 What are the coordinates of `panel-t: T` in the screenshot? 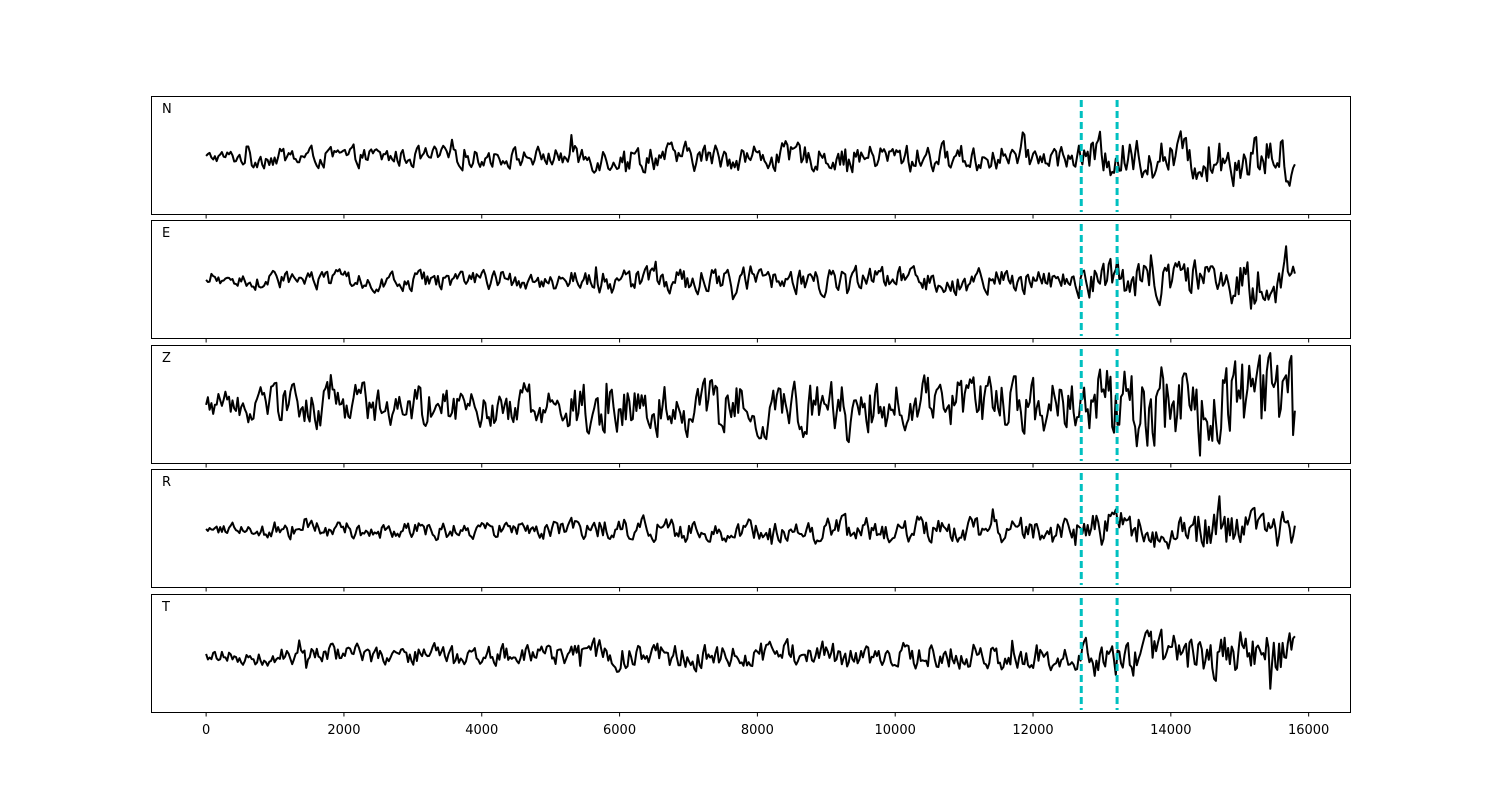 It's located at (751, 655).